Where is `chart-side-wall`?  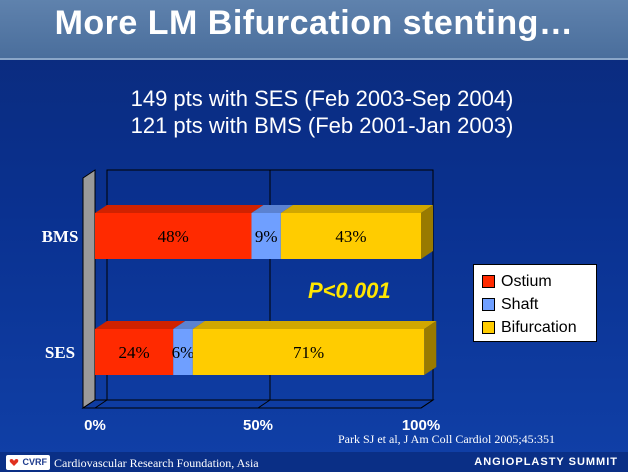 chart-side-wall is located at coordinates (89, 289).